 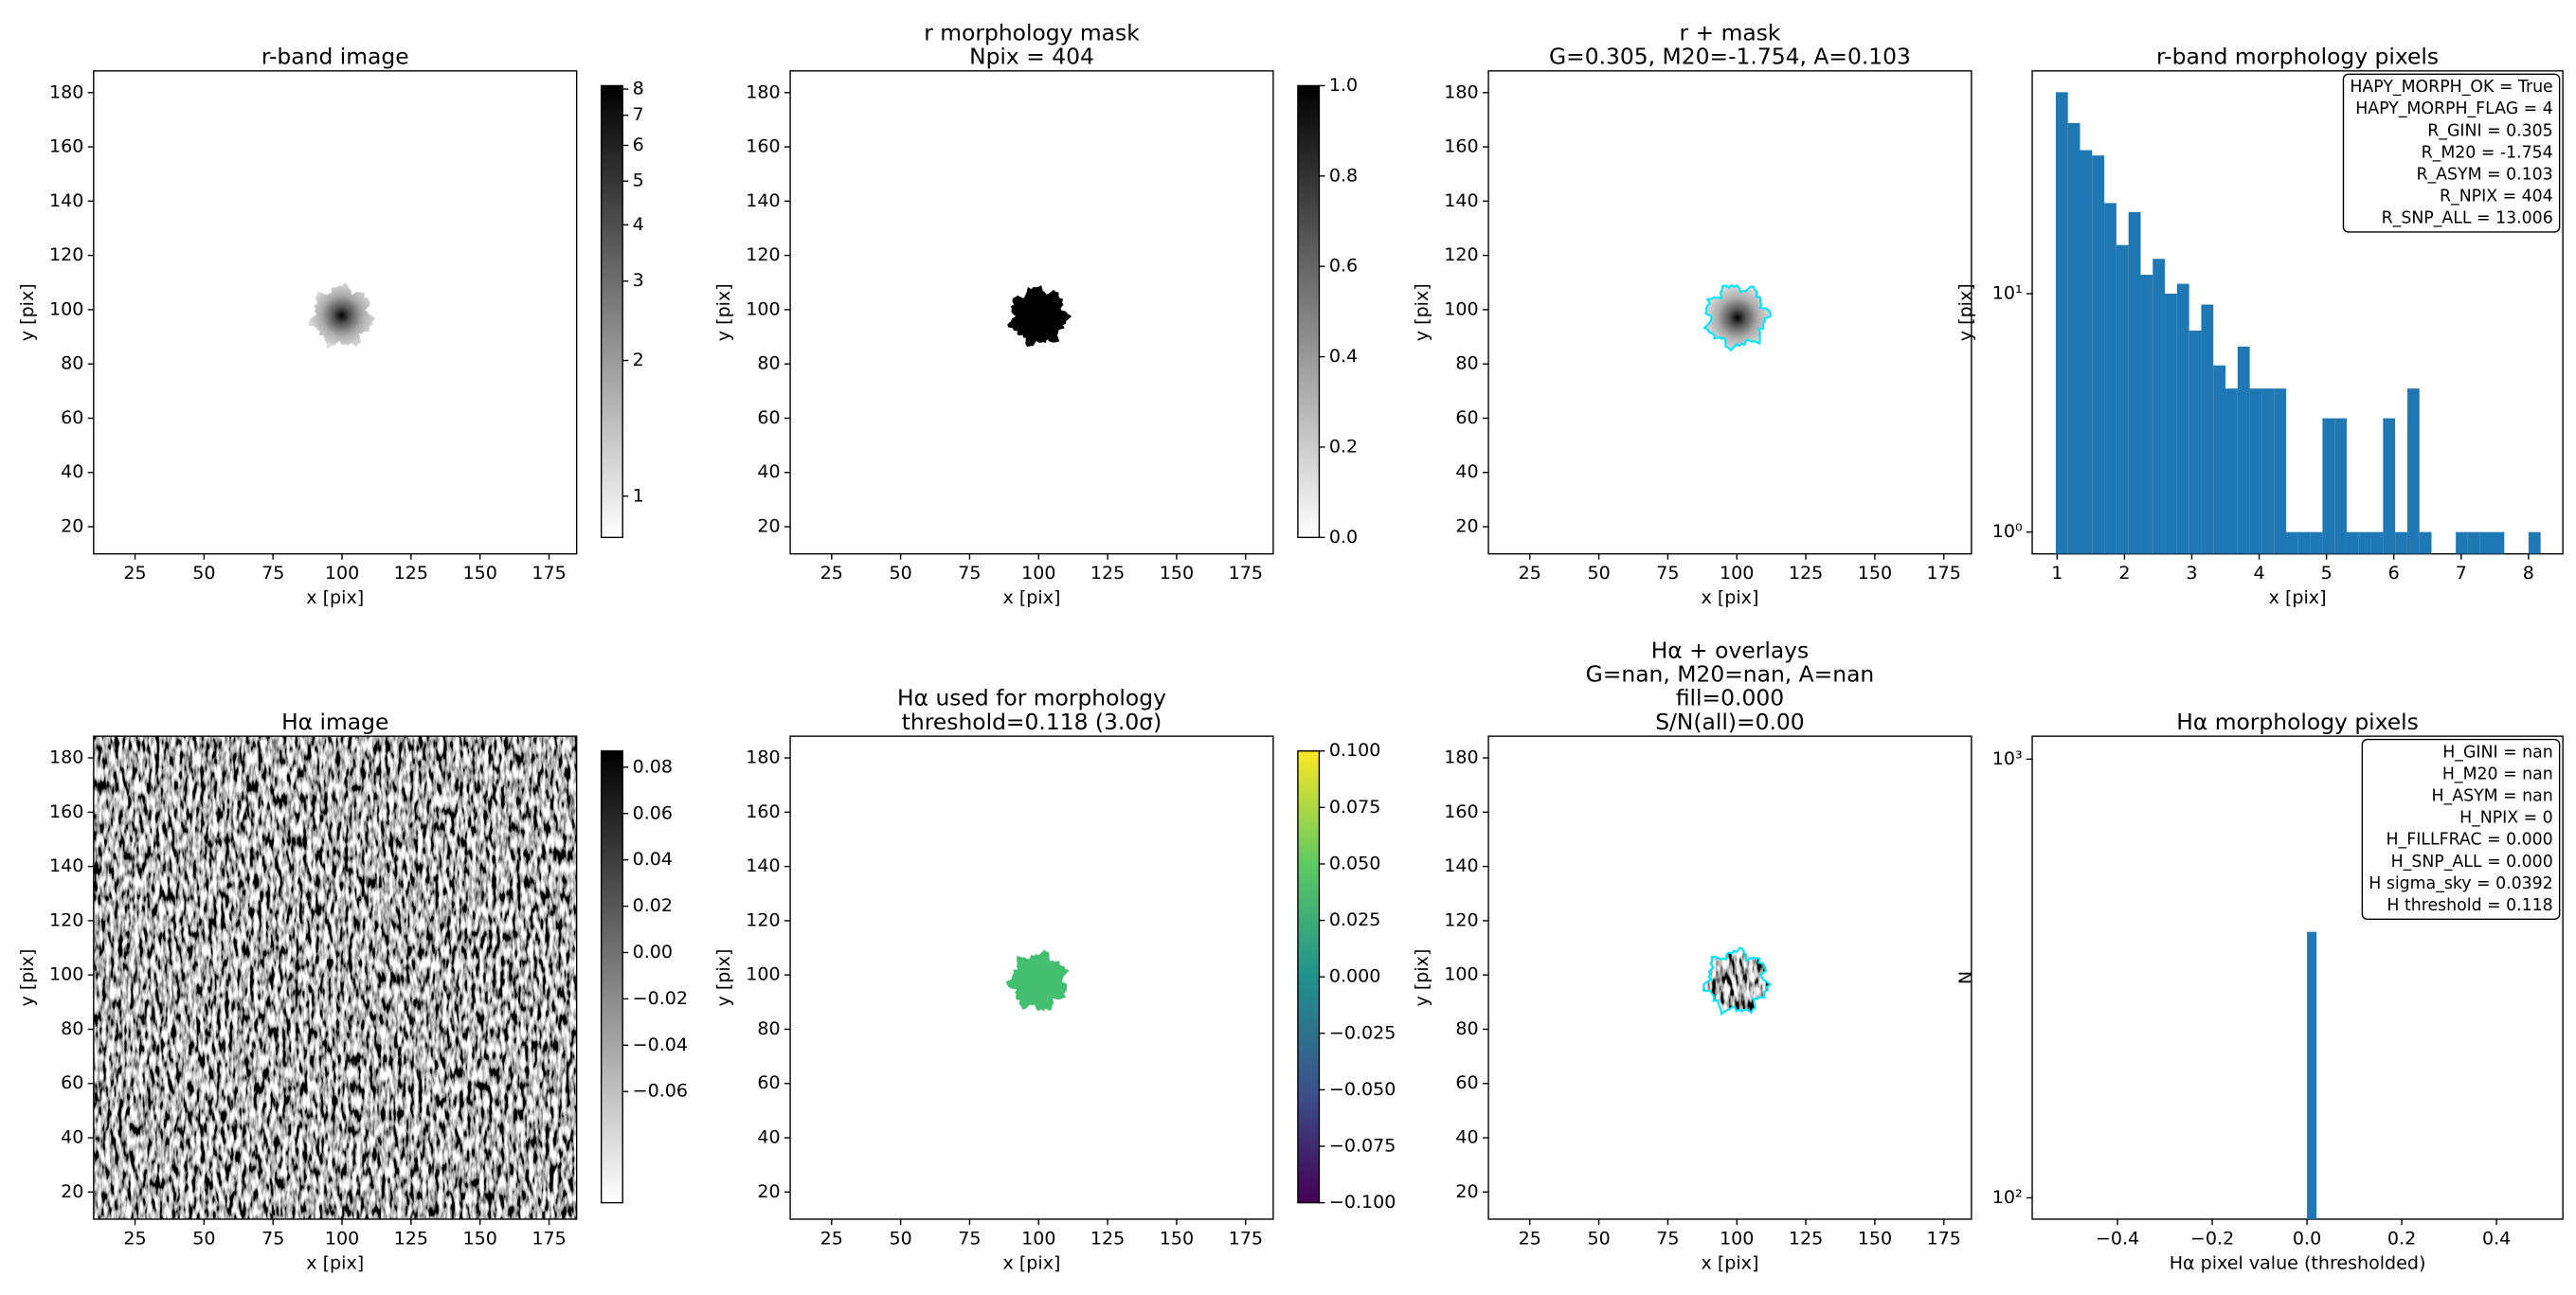 I want to click on panel-title: r morphology mask, so click(x=1032, y=32).